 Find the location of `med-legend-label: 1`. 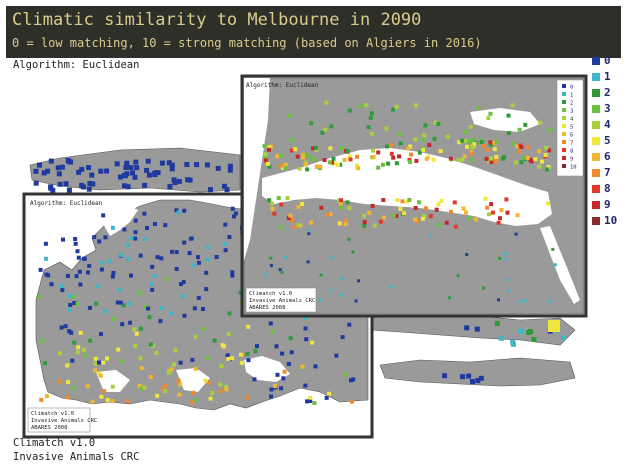

med-legend-label: 1 is located at coordinates (571, 96).